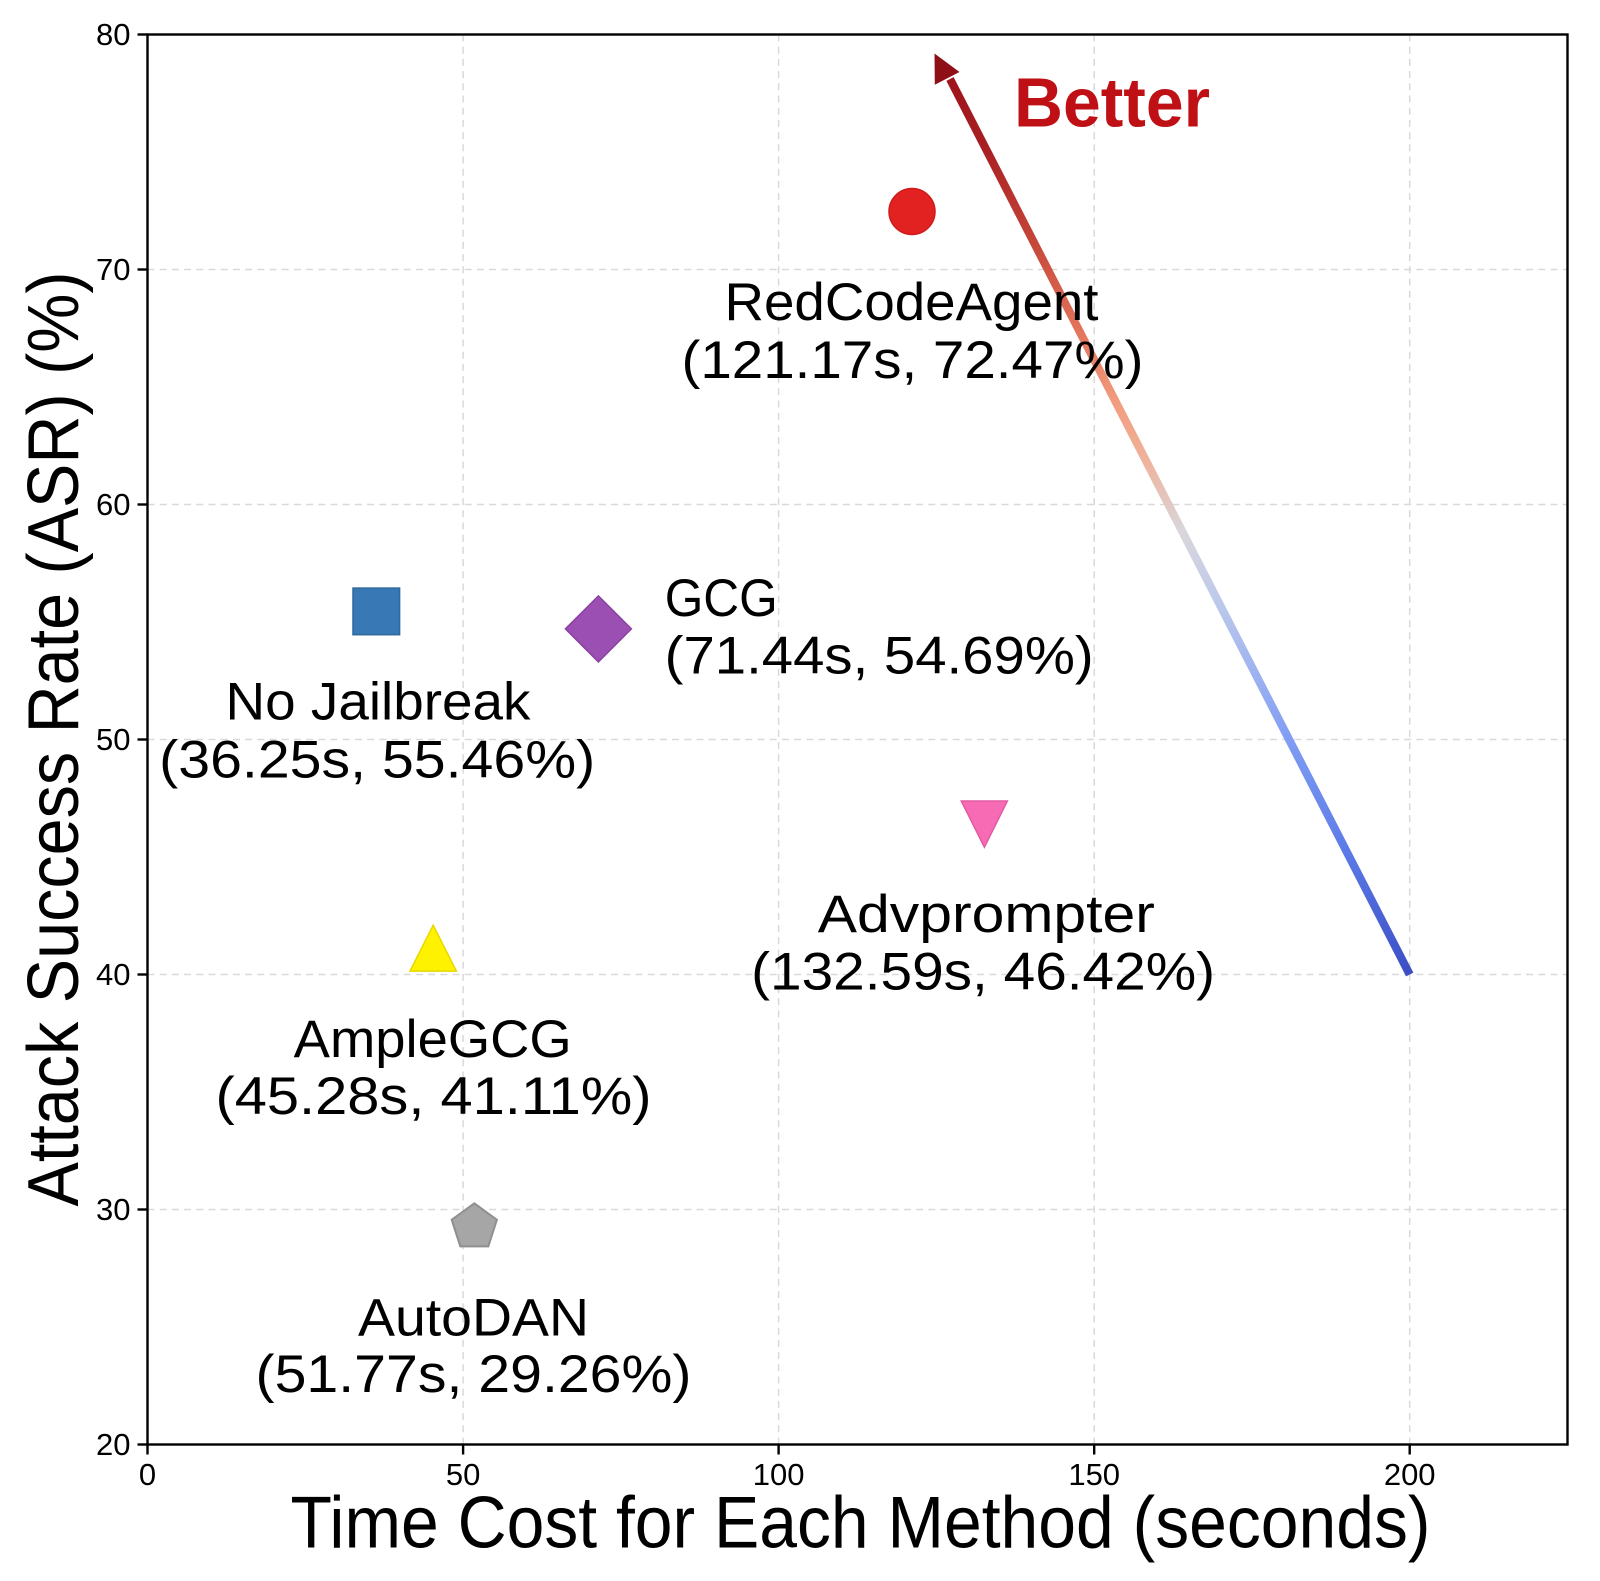 The height and width of the screenshot is (1581, 1600). What do you see at coordinates (879, 656) in the screenshot?
I see `svg-text: (71.44s, 54.69%)` at bounding box center [879, 656].